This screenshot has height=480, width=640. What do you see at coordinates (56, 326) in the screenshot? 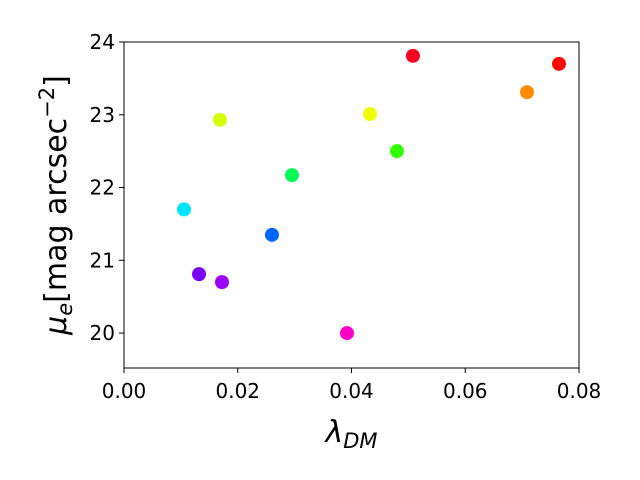
I see `y-label-symbol: μ` at bounding box center [56, 326].